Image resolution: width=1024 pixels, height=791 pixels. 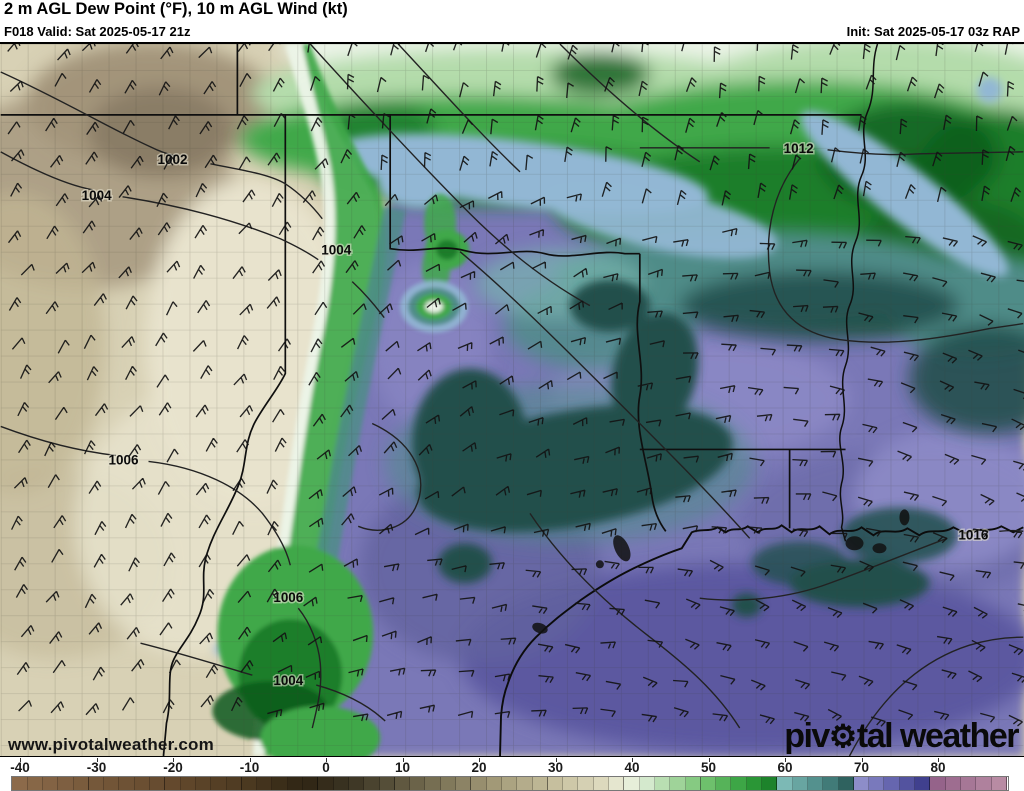 I want to click on scale-color-bar, so click(x=510, y=783).